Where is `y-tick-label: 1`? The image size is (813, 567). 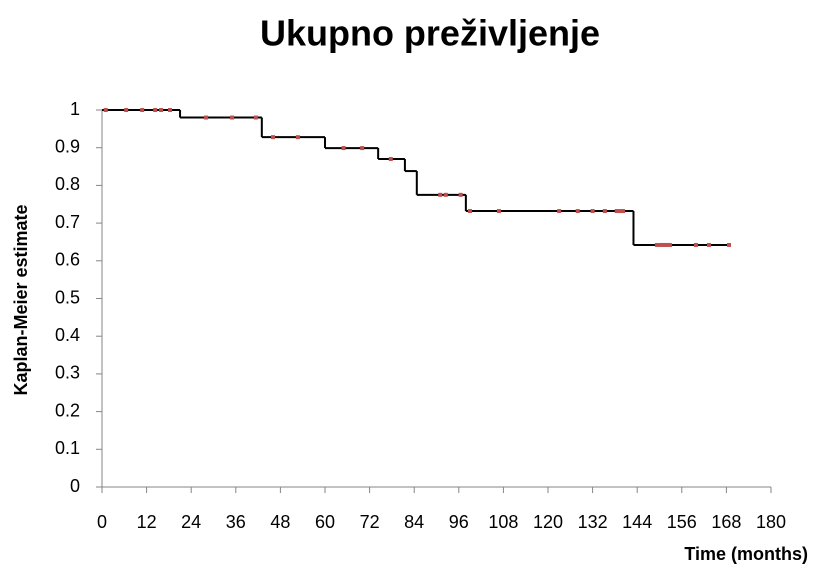
y-tick-label: 1 is located at coordinates (75, 109).